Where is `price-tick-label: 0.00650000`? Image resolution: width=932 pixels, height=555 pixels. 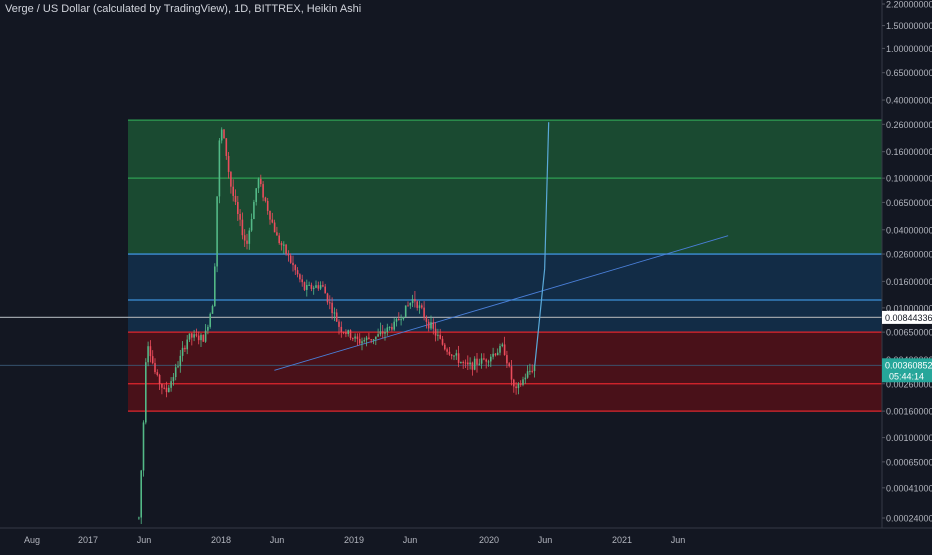
price-tick-label: 0.00650000 is located at coordinates (909, 333).